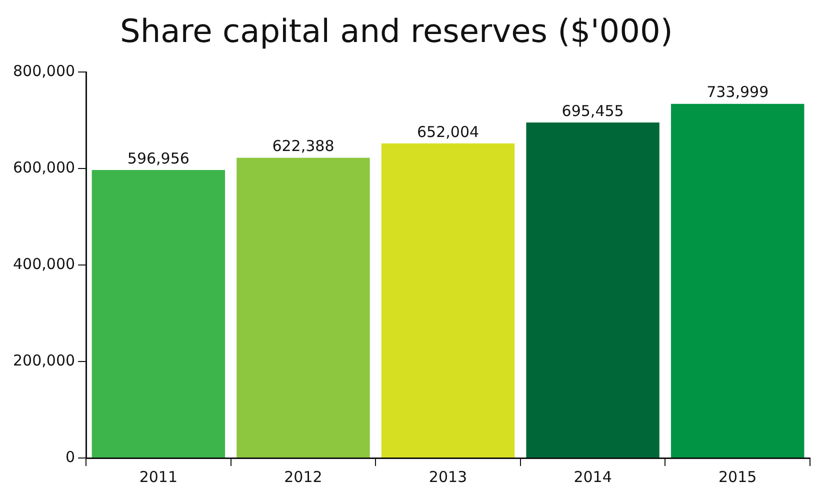 Image resolution: width=820 pixels, height=494 pixels. Describe the element at coordinates (303, 146) in the screenshot. I see `data-label: 622,388` at that location.